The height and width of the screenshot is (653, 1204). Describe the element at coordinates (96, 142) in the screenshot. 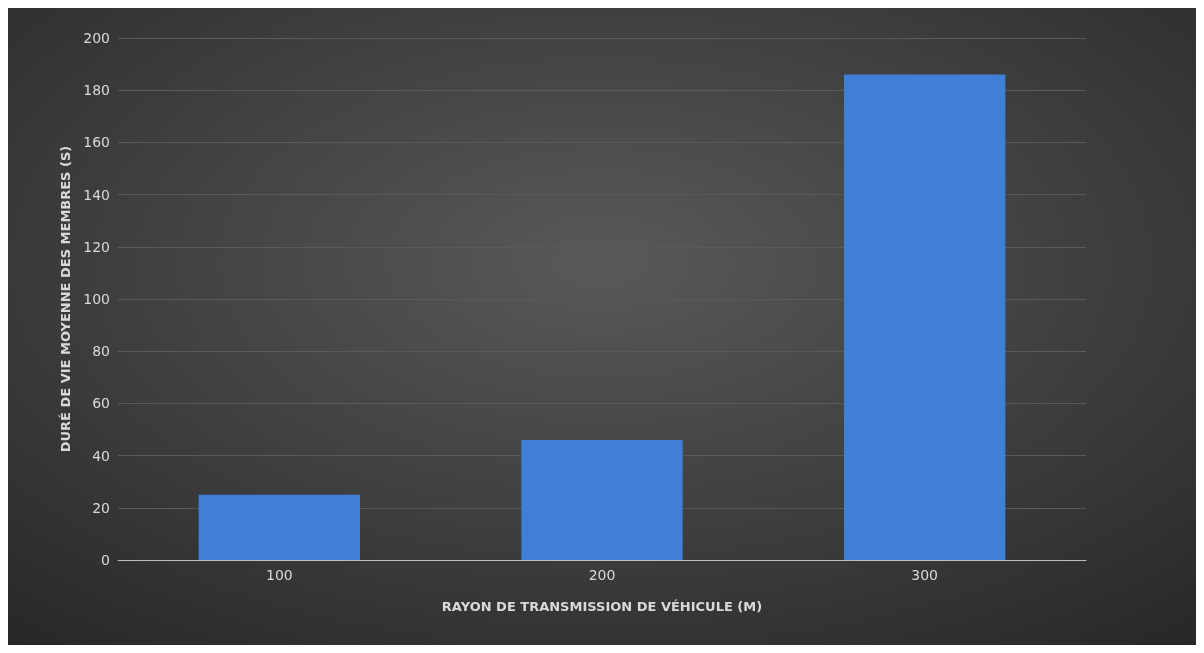

I see `y-tick-label: 160` at that location.